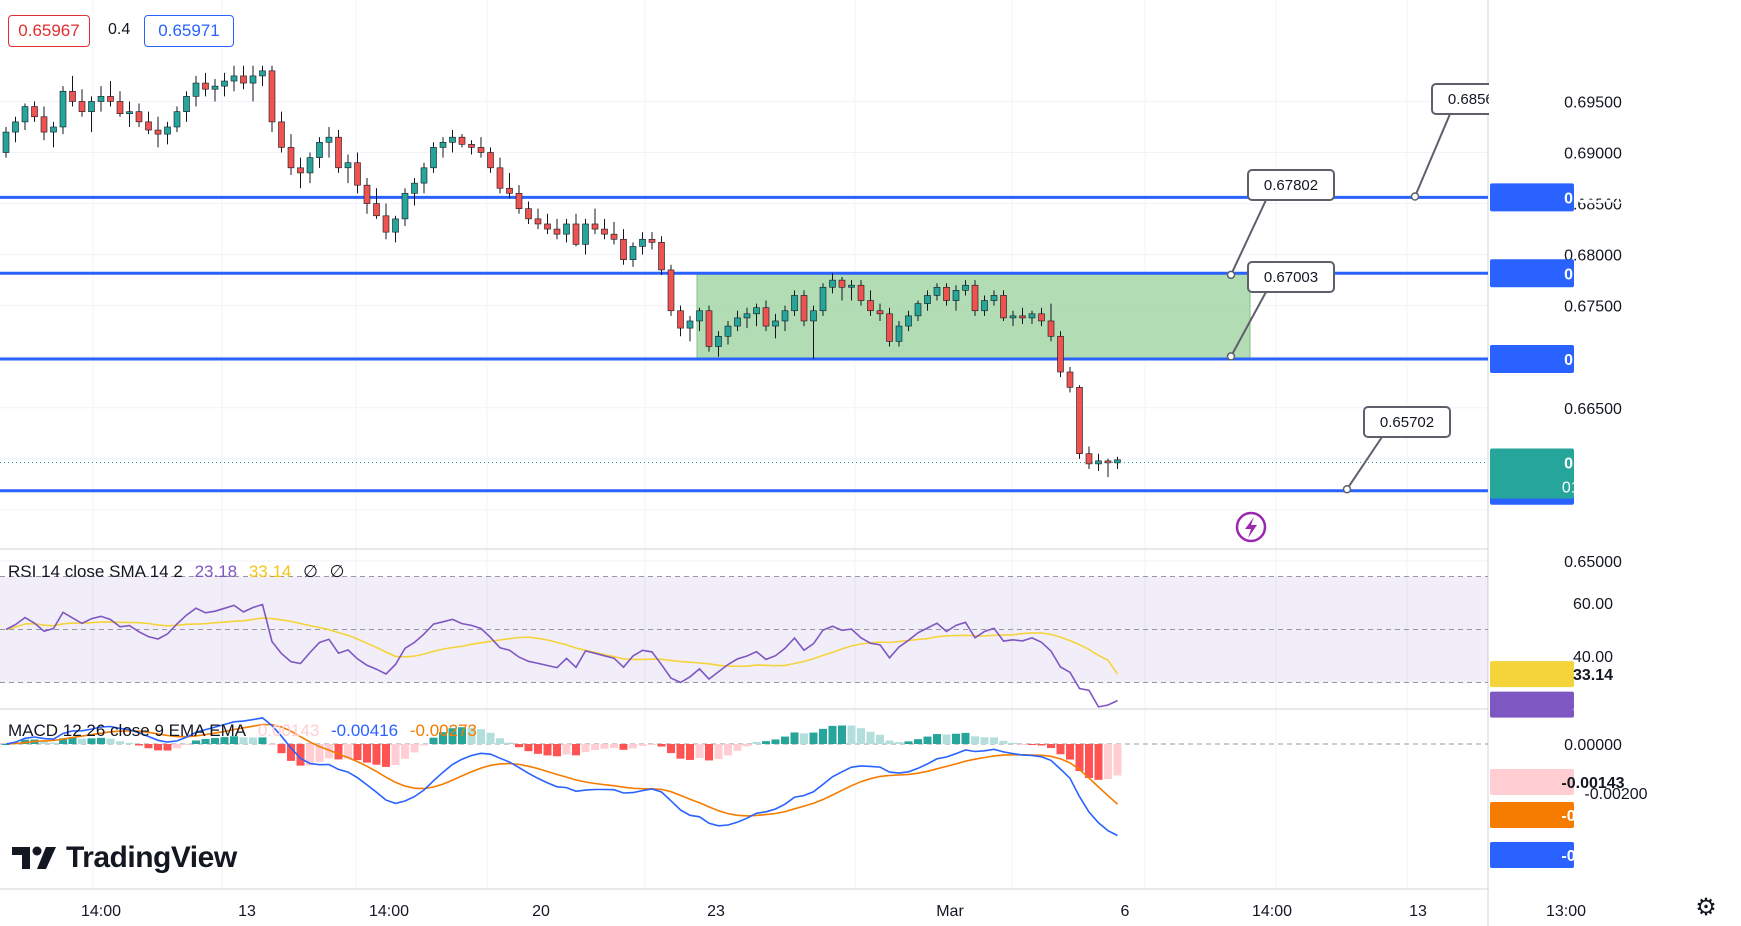 The height and width of the screenshot is (926, 1741). Describe the element at coordinates (49, 31) in the screenshot. I see `bid-price-button: 0.65967` at that location.